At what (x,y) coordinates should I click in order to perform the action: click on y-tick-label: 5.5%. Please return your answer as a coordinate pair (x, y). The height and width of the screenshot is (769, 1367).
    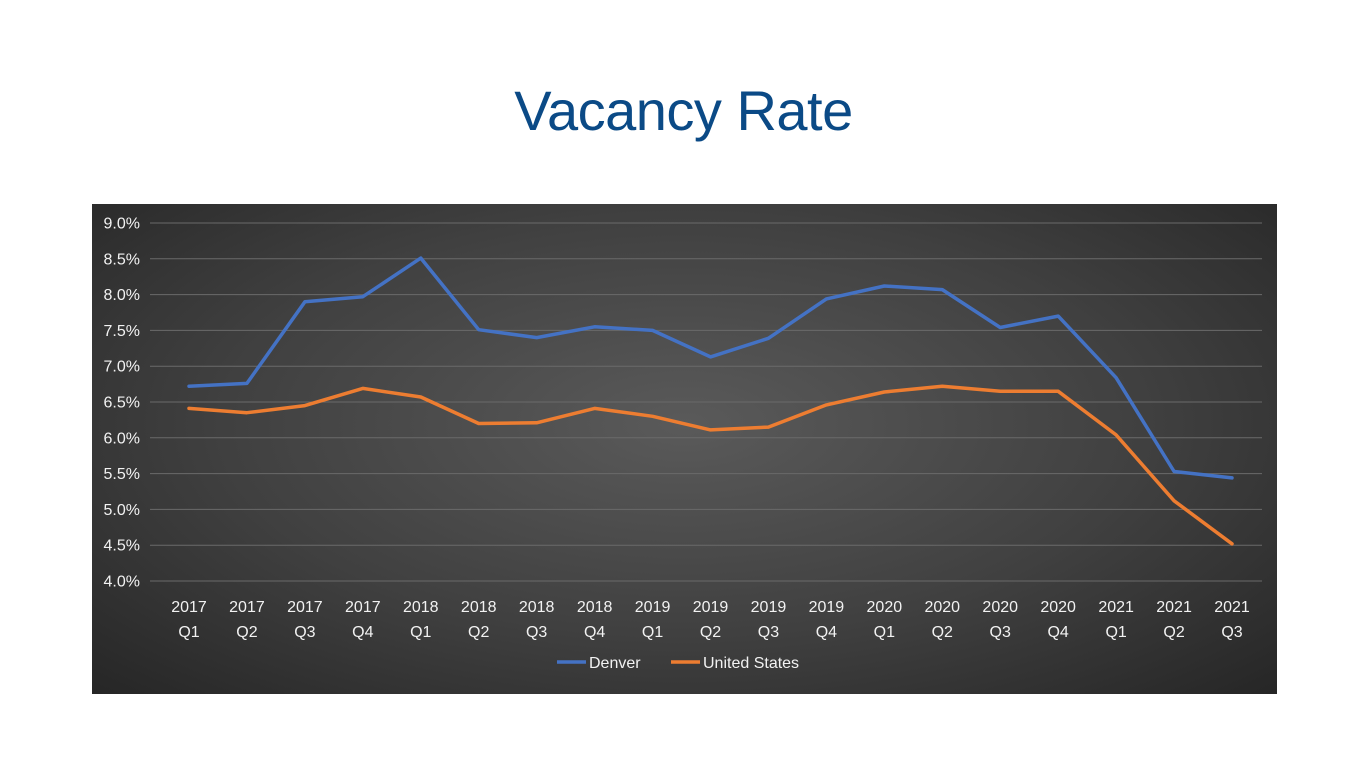
    Looking at the image, I should click on (122, 474).